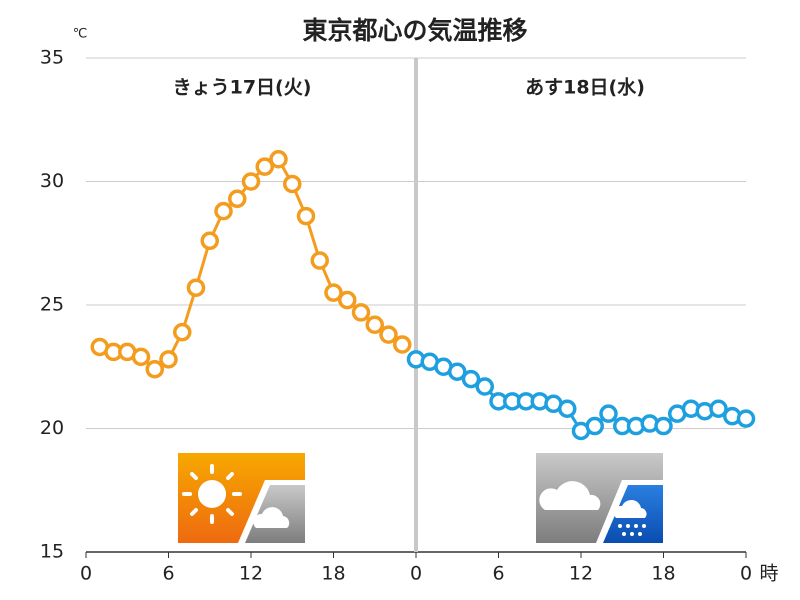 Image resolution: width=800 pixels, height=600 pixels. I want to click on x-unit: 時, so click(768, 574).